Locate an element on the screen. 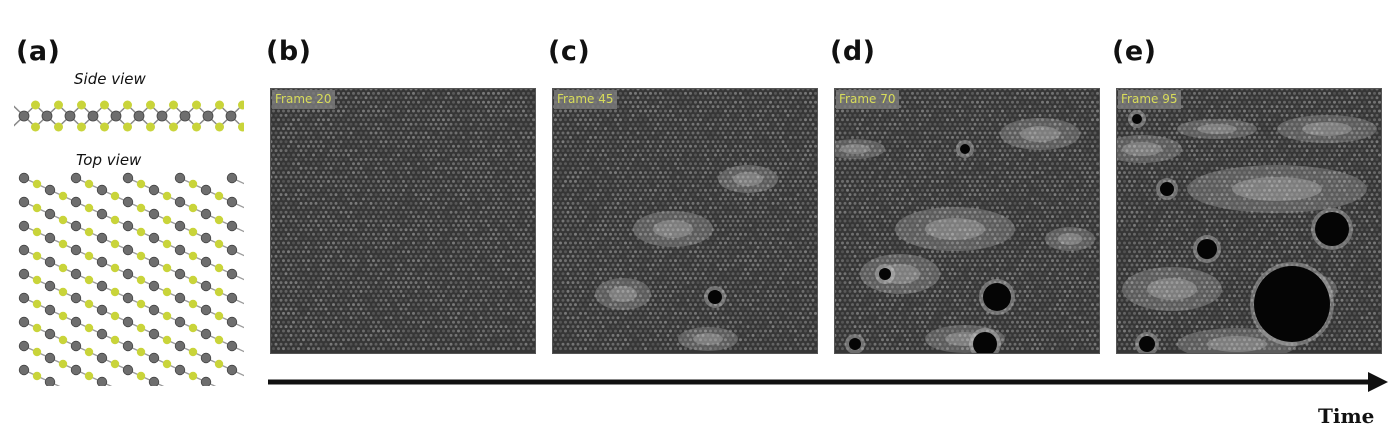  side-view-structure is located at coordinates (129, 116).